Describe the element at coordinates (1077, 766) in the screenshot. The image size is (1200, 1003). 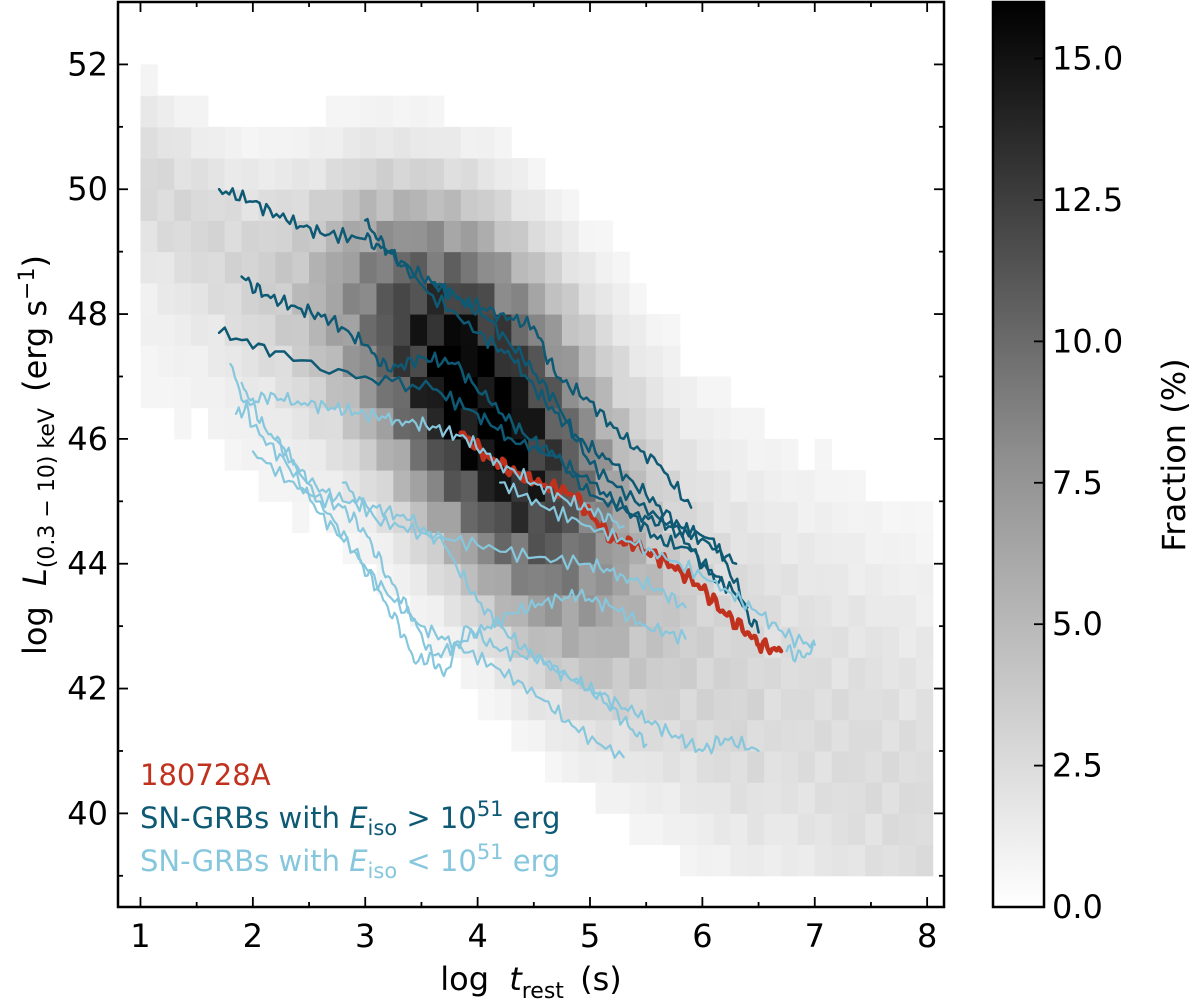
I see `colorbar-tick-label: 2.5` at that location.